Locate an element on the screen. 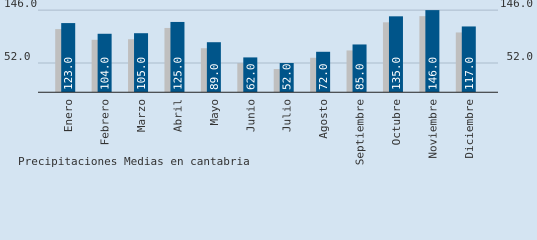  value-label: 104.0 is located at coordinates (105, 73).